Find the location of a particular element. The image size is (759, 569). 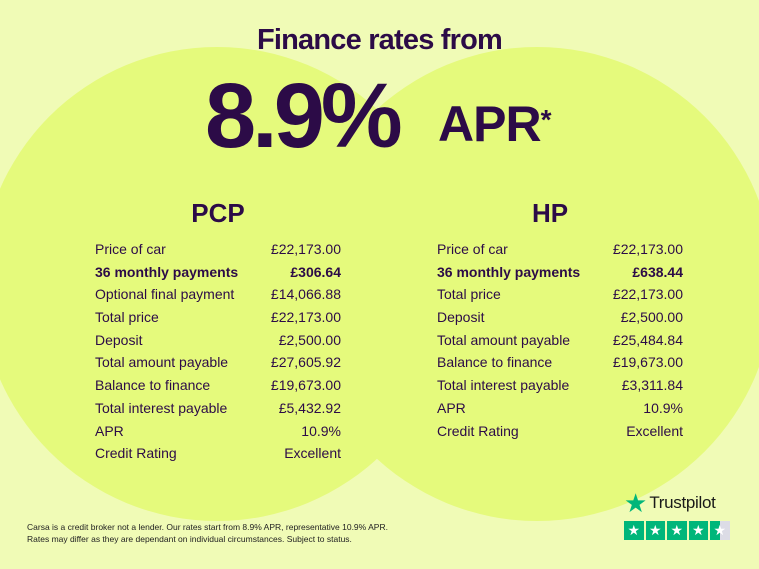

trustpilot-badge: ★ Trustpilot ★ ★ ★ ★ ★ is located at coordinates (679, 514).